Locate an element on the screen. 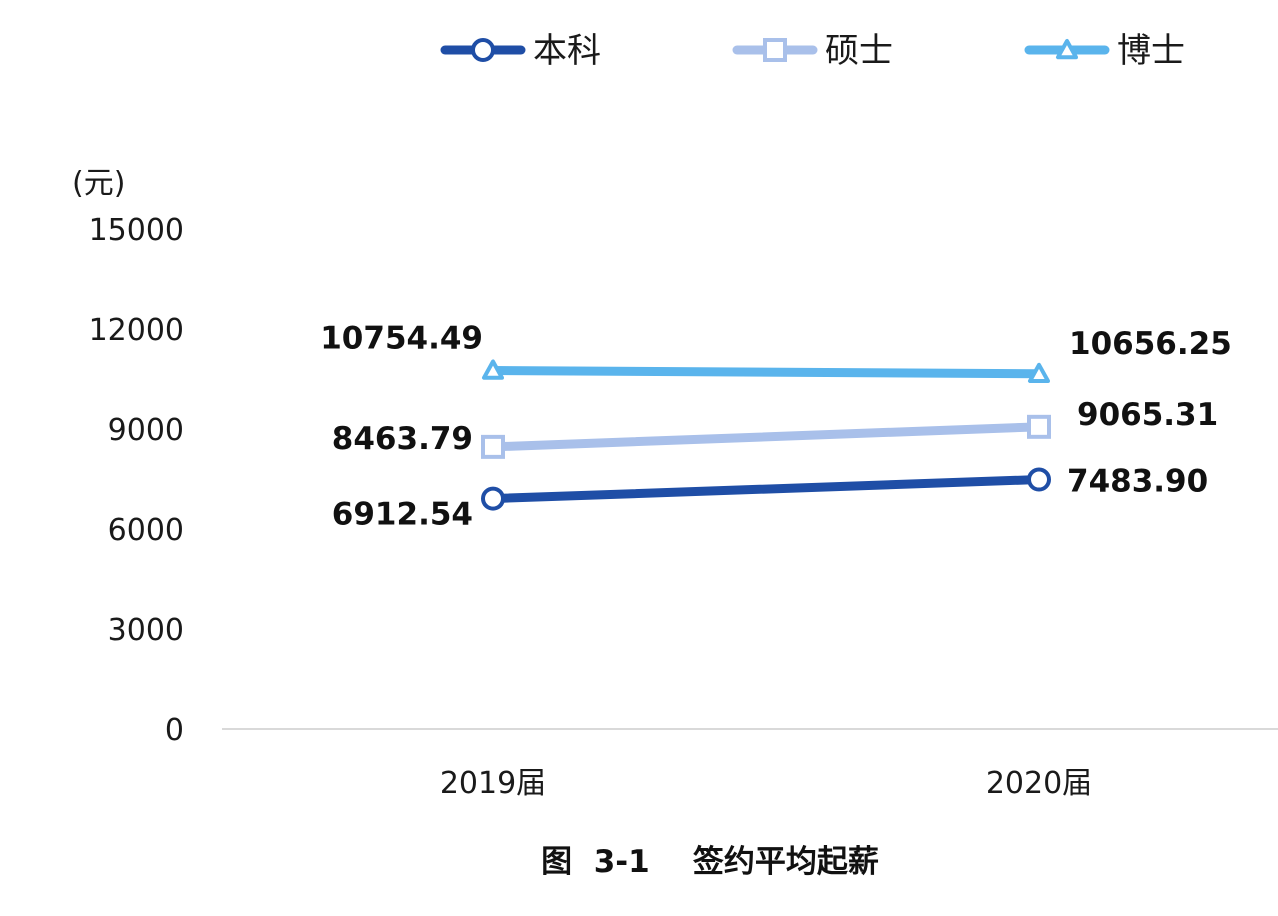 The image size is (1278, 916). x-axis-tick-labels: 2019届 2020届 is located at coordinates (766, 783).